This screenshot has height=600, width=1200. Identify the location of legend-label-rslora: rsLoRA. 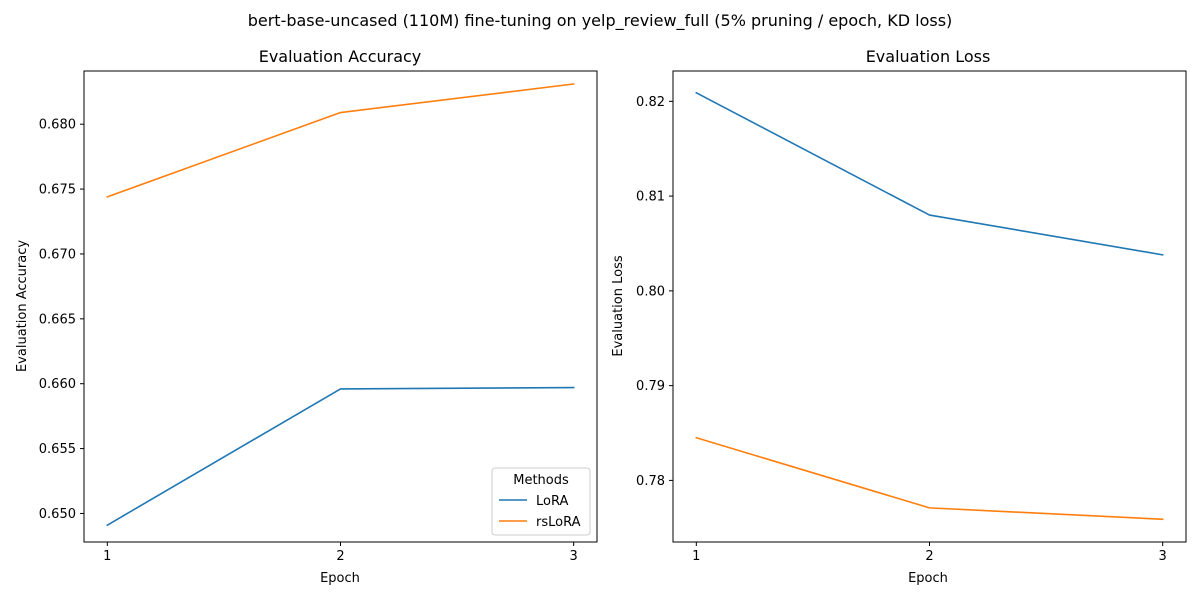
(558, 522).